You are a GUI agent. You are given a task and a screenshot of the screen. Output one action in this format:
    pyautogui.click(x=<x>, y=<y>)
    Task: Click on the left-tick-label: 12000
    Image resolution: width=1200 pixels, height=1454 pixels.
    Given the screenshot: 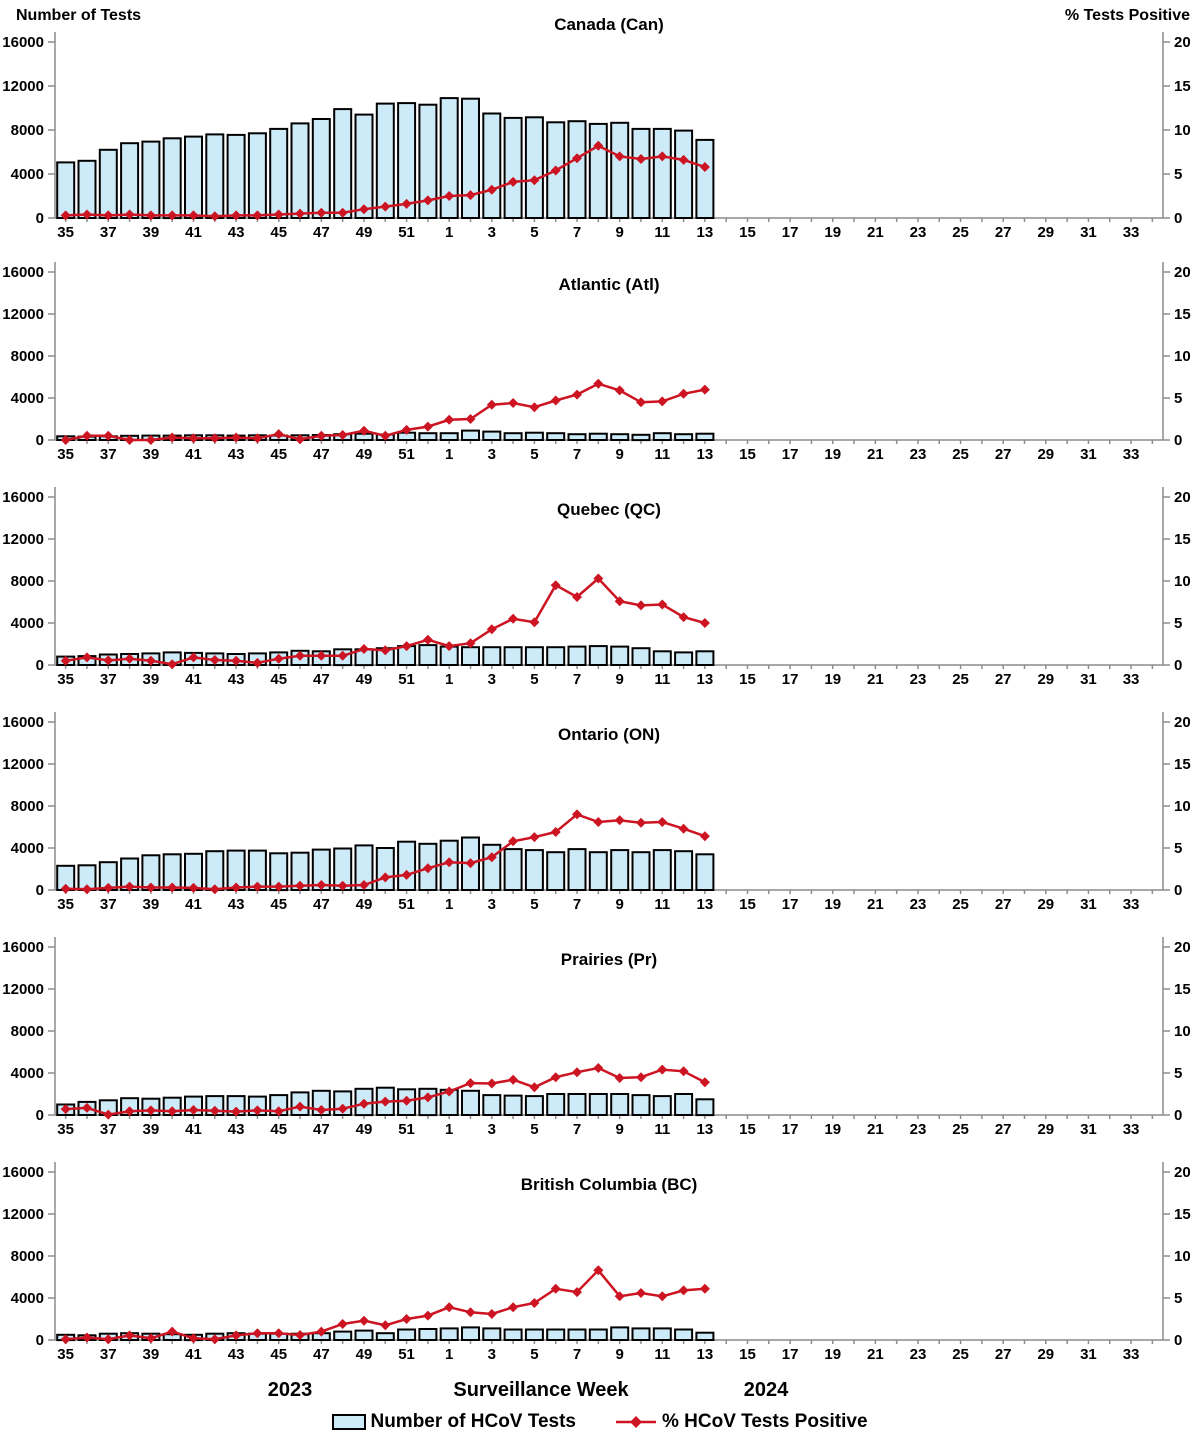 What is the action you would take?
    pyautogui.click(x=23, y=539)
    